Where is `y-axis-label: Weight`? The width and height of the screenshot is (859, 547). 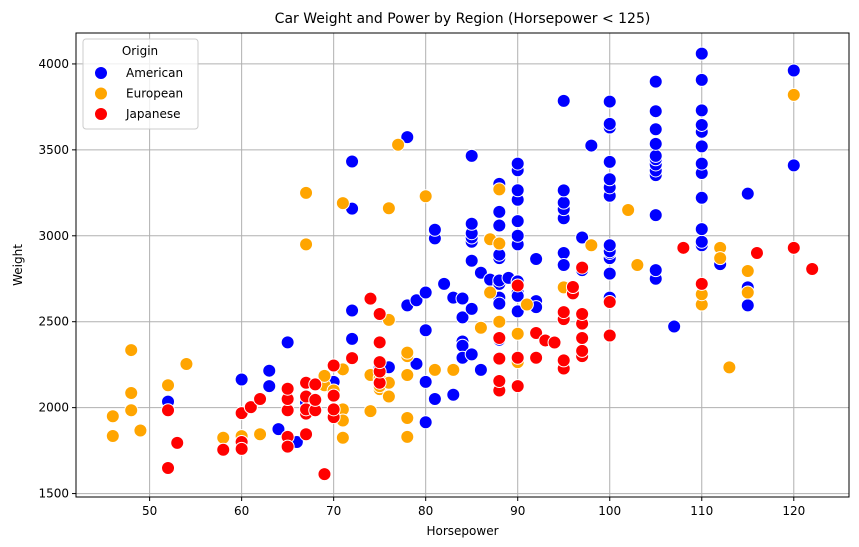
y-axis-label: Weight is located at coordinates (18, 265).